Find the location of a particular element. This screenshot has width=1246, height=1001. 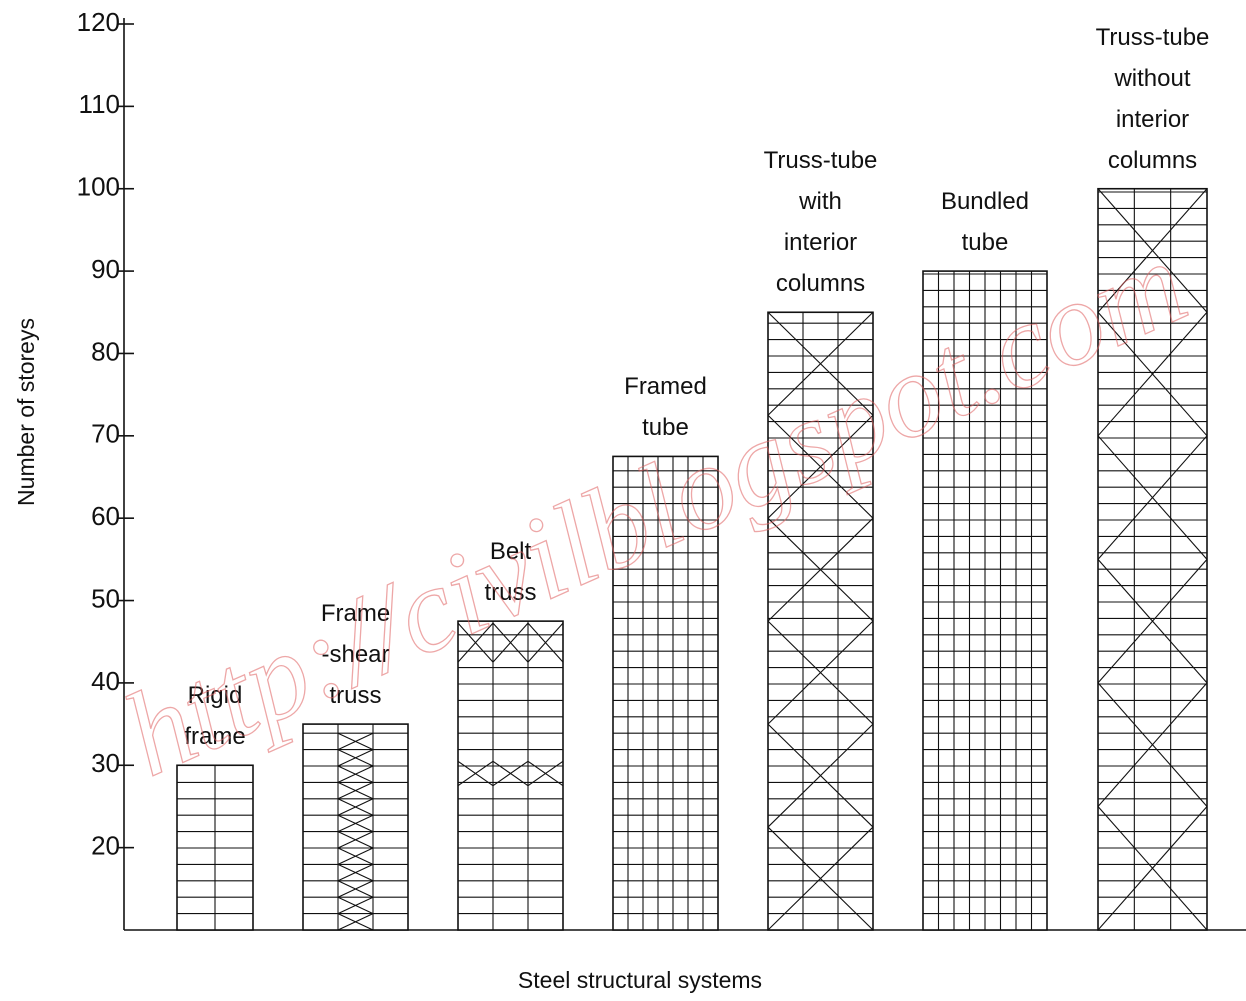

category-label-wrap: Frame -shear truss is located at coordinates (355, 610).